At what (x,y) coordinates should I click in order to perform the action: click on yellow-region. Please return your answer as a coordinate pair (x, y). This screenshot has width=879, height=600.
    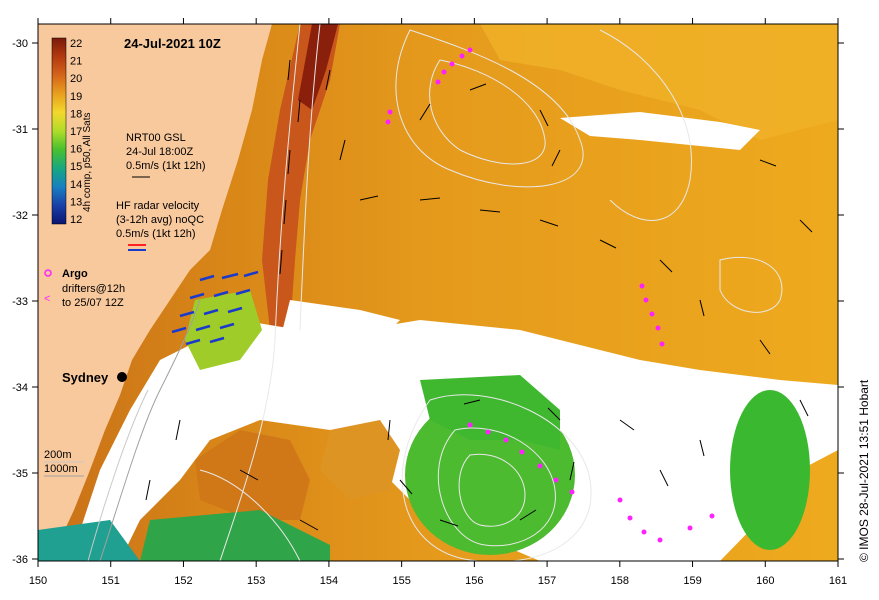
    Looking at the image, I should click on (659, 82).